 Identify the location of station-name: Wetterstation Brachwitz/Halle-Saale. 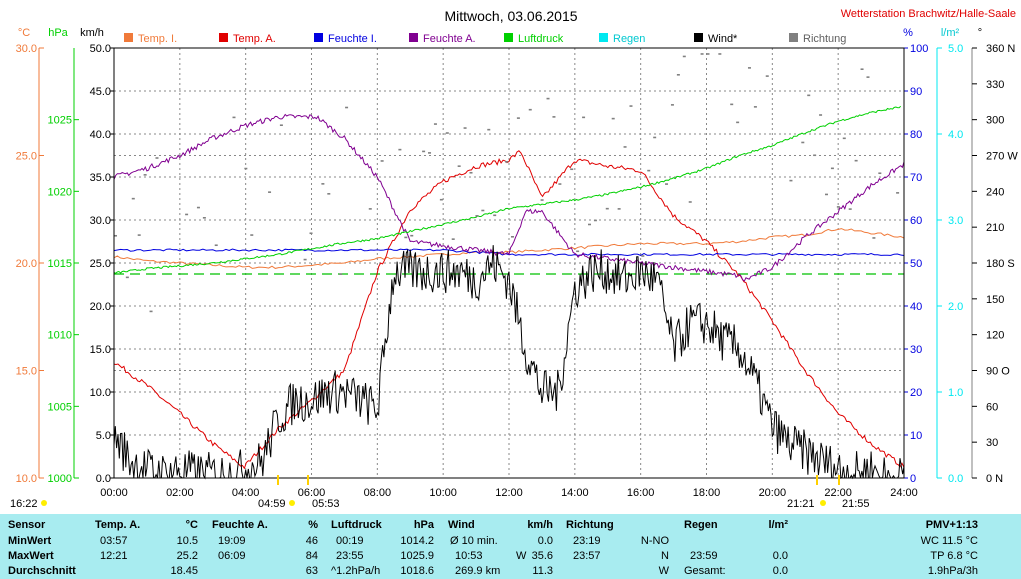
(928, 14).